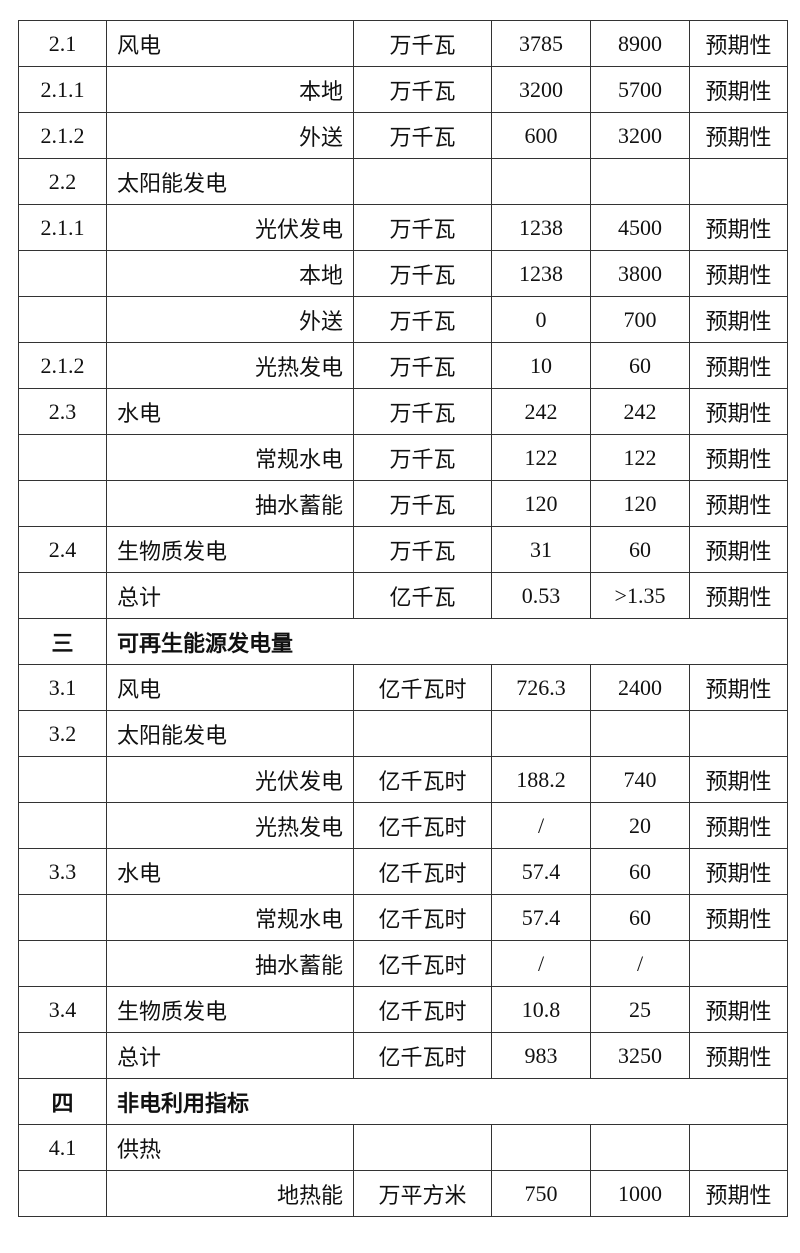  I want to click on current-value: 122, so click(541, 457).